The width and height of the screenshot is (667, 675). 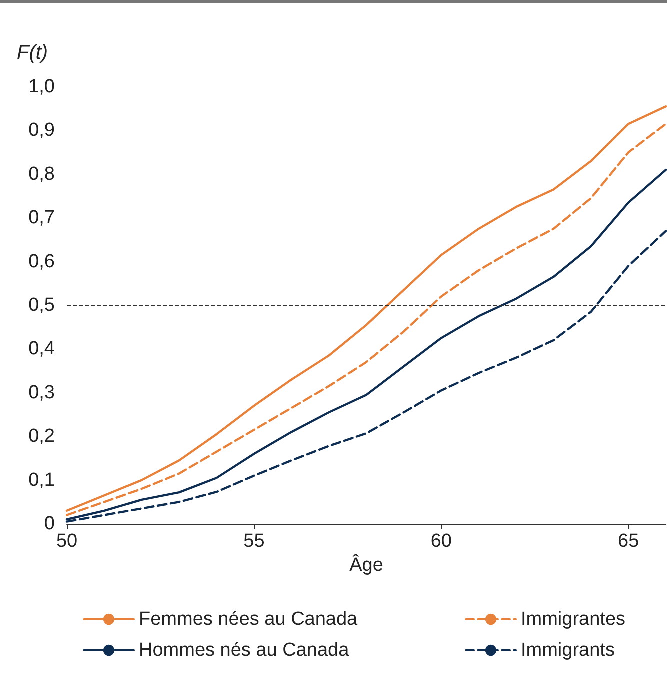 What do you see at coordinates (41, 174) in the screenshot?
I see `y-tick-label: 0,8` at bounding box center [41, 174].